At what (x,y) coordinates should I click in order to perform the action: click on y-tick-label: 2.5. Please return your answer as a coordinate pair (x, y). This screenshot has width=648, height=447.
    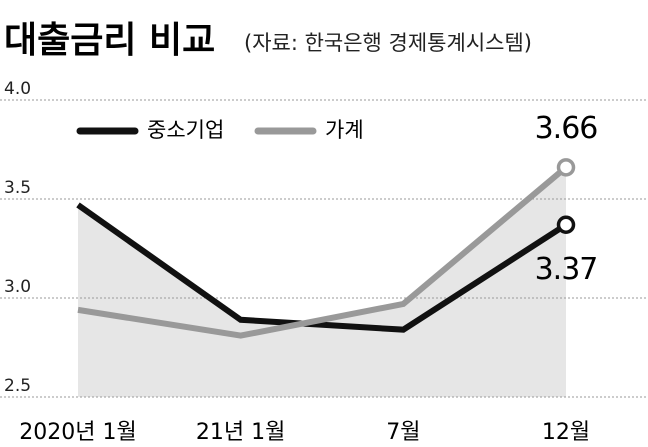
    Looking at the image, I should click on (17, 386).